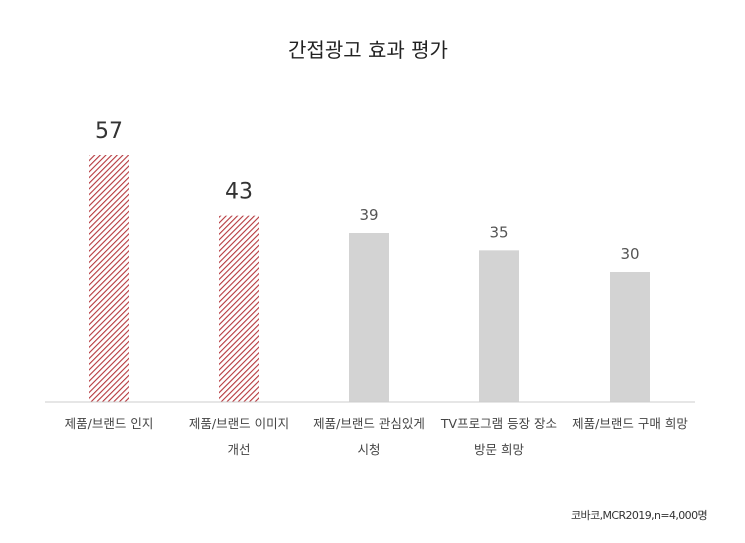 Image resolution: width=745 pixels, height=543 pixels. Describe the element at coordinates (238, 449) in the screenshot. I see `category-label-2-line-2: 개선` at that location.